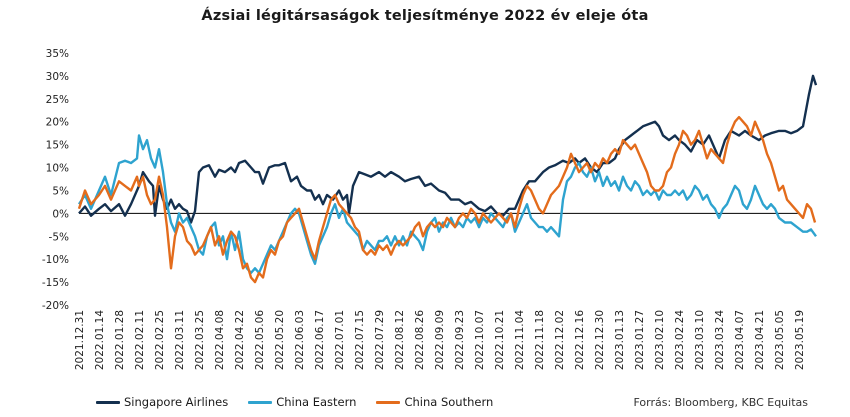 Image resolution: width=850 pixels, height=417 pixels. Describe the element at coordinates (700, 340) in the screenshot. I see `x-tick-label: 2023.03.10` at that location.